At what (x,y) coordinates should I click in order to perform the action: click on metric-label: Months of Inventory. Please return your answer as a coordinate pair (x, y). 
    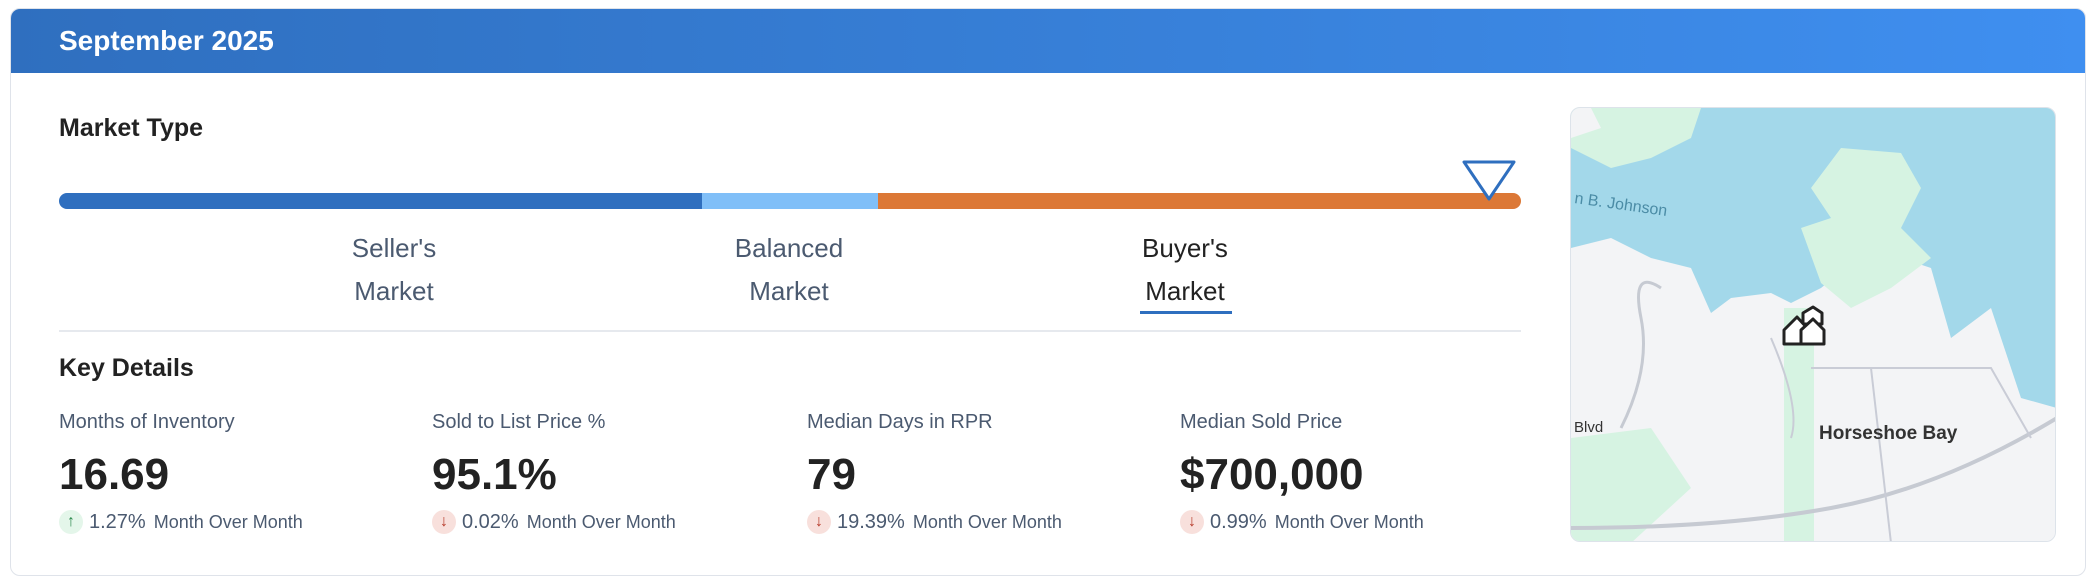
    Looking at the image, I should click on (147, 422).